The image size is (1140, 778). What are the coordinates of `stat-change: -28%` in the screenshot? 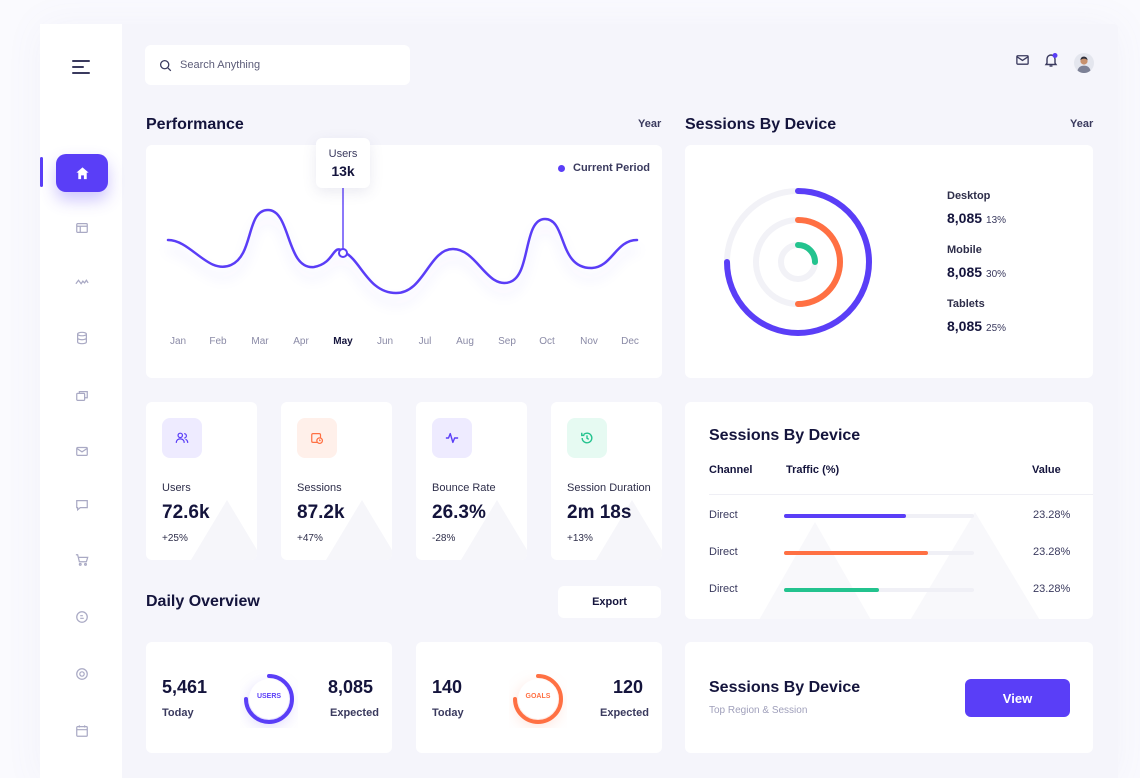 It's located at (444, 538).